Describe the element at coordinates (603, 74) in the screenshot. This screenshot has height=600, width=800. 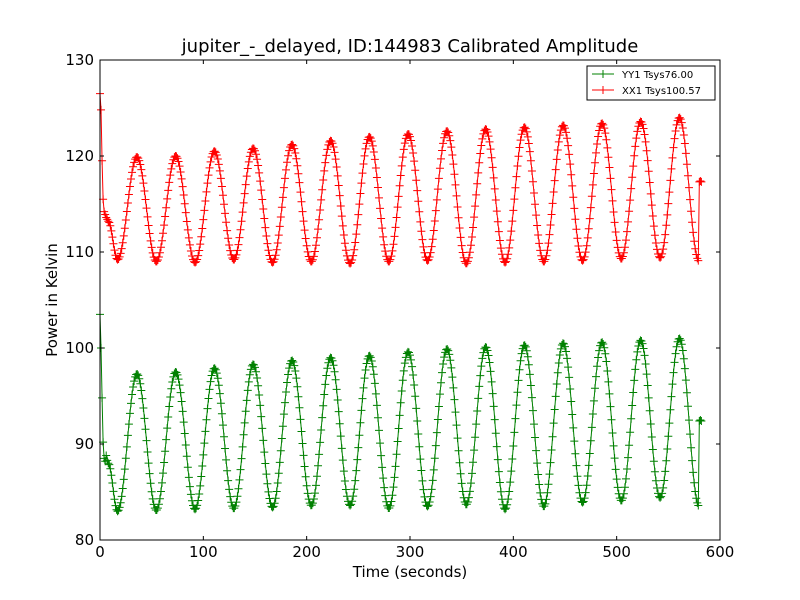
I see `legend-marker-yy1` at that location.